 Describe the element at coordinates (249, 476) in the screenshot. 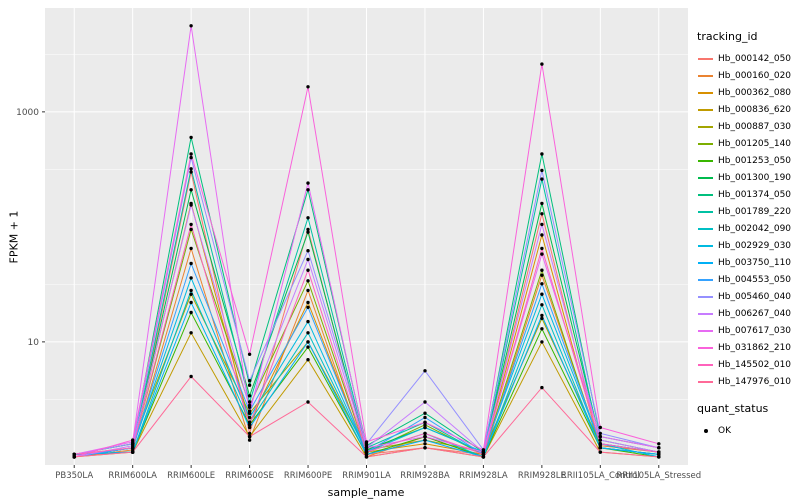

I see `x-tick-label: RRIM600SE` at that location.